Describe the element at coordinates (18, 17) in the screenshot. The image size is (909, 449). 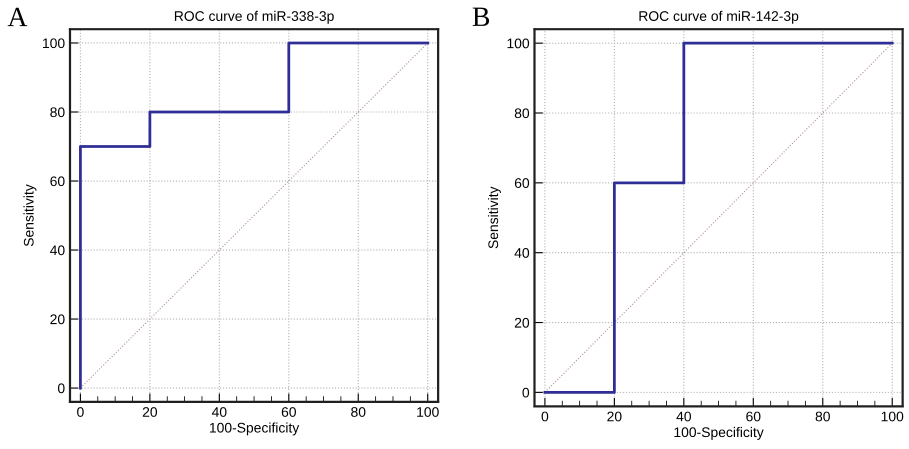
I see `text: A` at that location.